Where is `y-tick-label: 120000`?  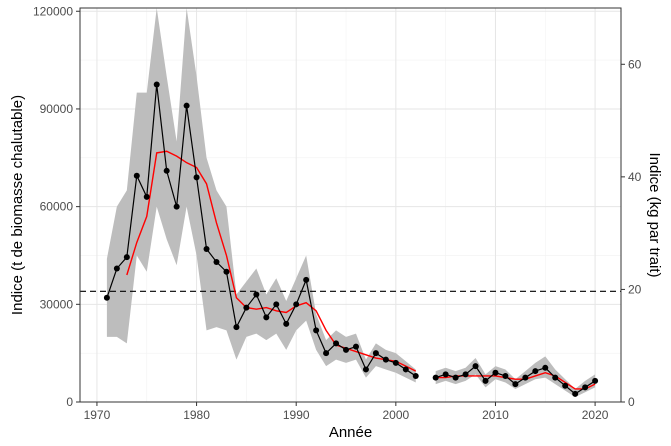 y-tick-label: 120000 is located at coordinates (53, 11).